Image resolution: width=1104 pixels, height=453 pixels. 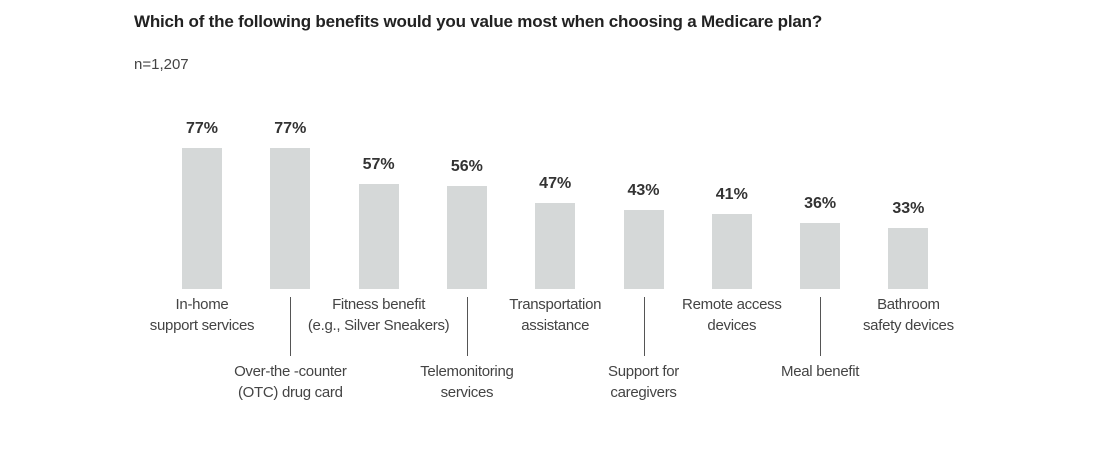 What do you see at coordinates (467, 382) in the screenshot?
I see `category-label: Telemonitoring services` at bounding box center [467, 382].